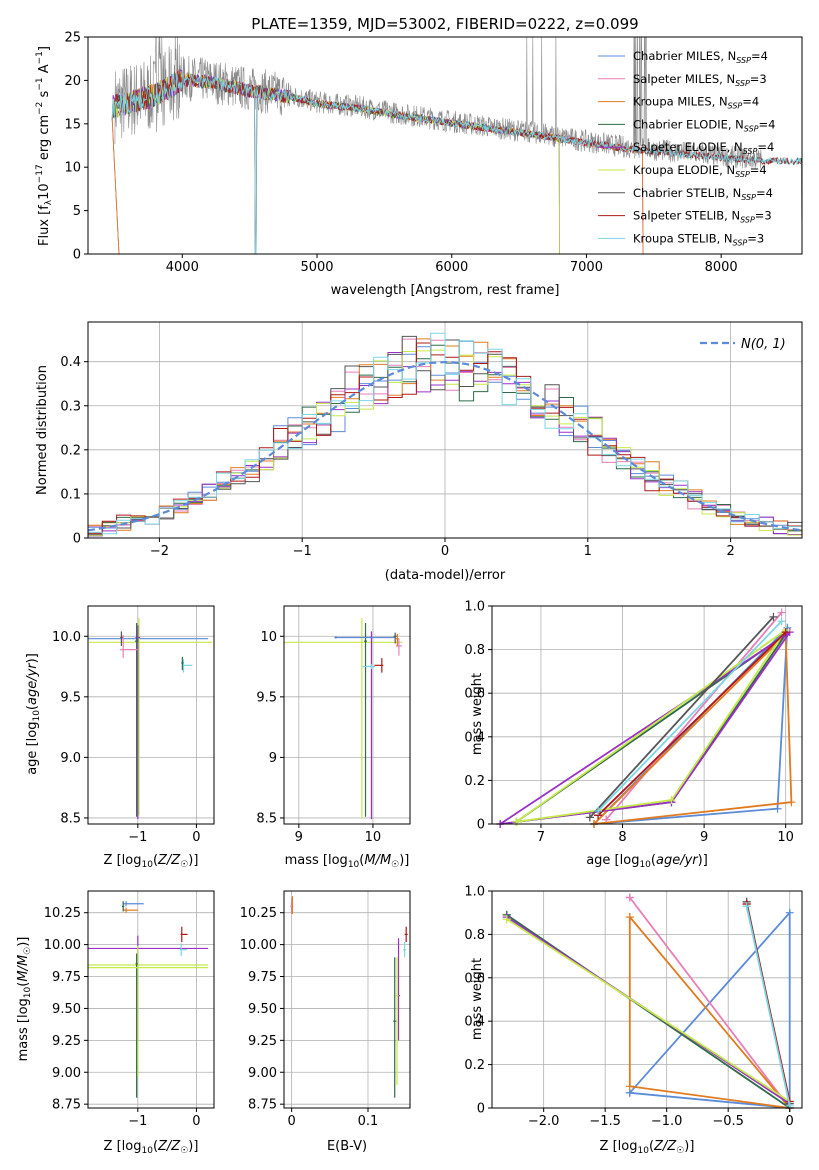 This screenshot has width=819, height=1170. I want to click on wage-ylabel: mass weight, so click(477, 714).